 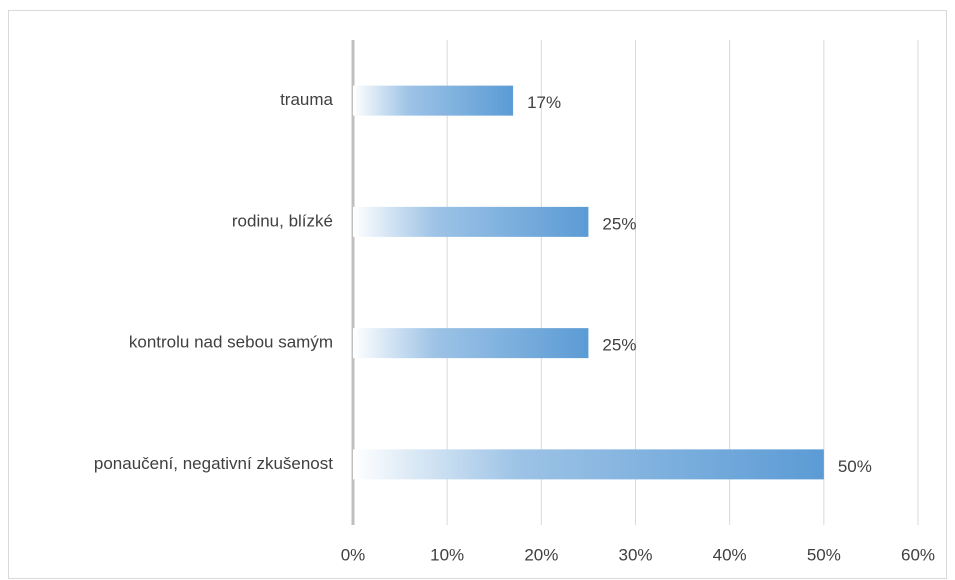 I want to click on x-tick-label: 30%, so click(x=635, y=554).